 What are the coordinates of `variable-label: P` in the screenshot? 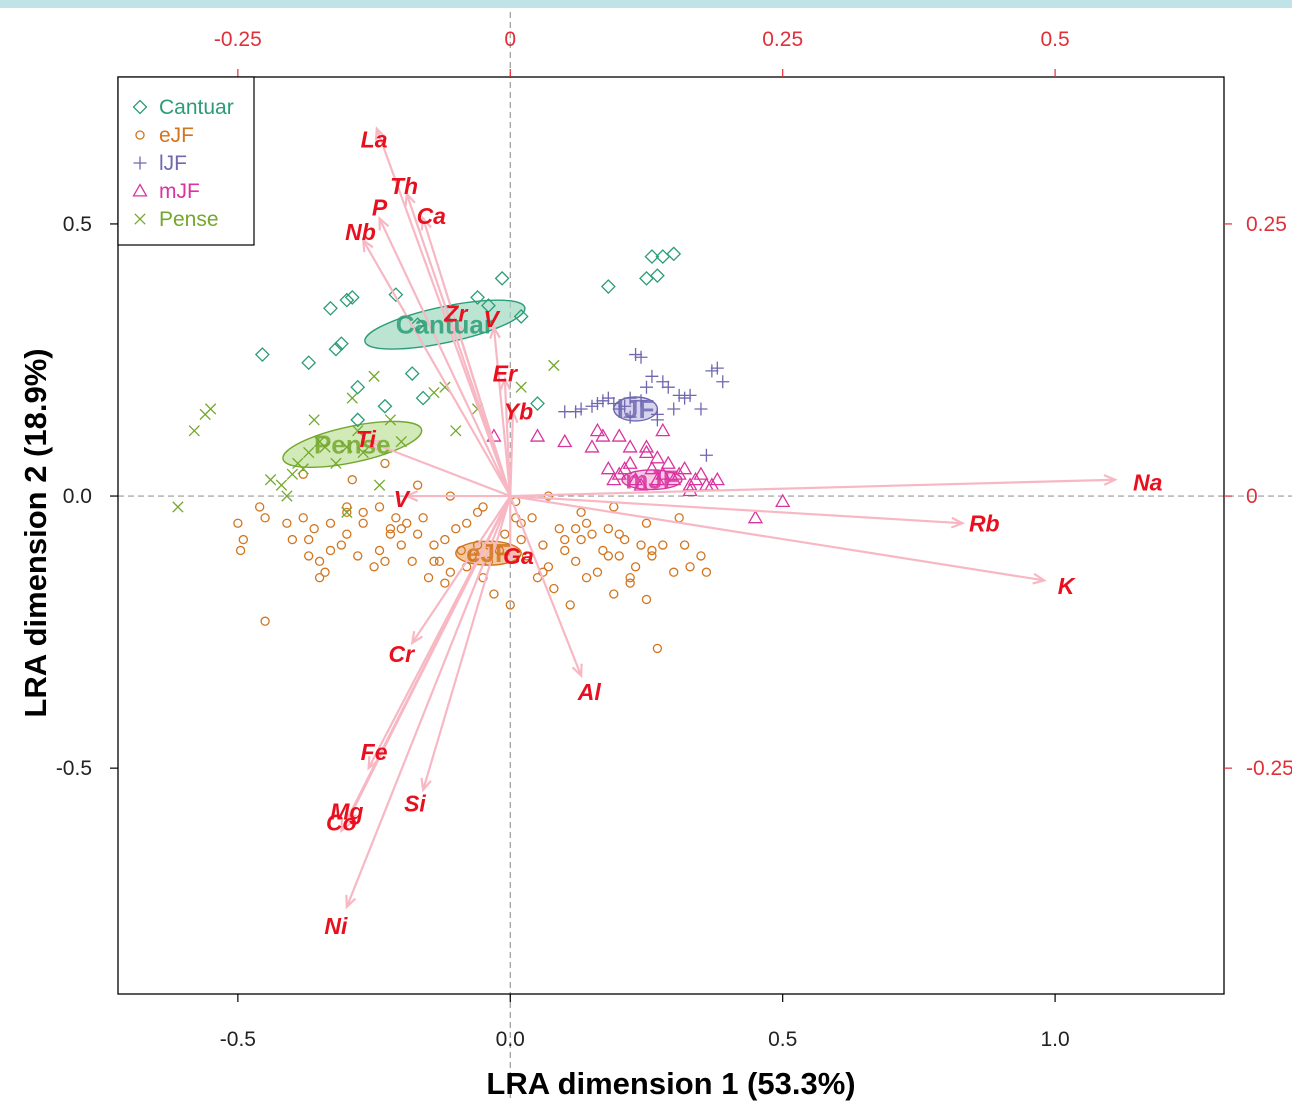 It's located at (380, 208).